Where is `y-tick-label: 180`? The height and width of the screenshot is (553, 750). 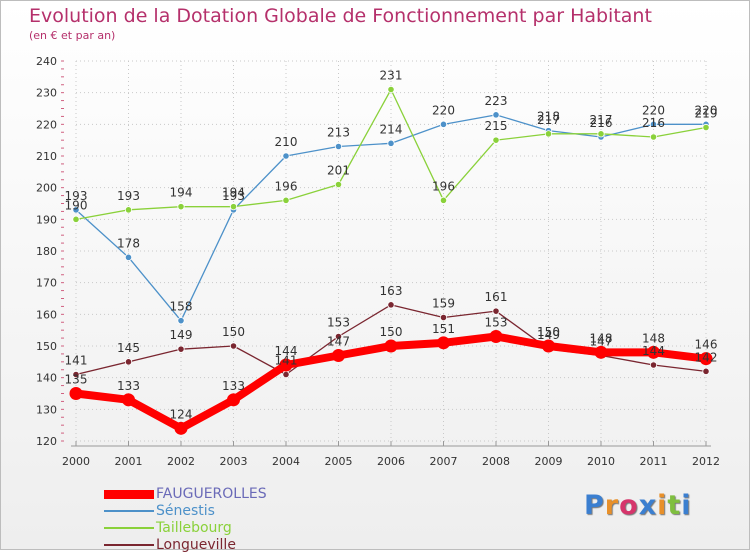 y-tick-label: 180 is located at coordinates (46, 251).